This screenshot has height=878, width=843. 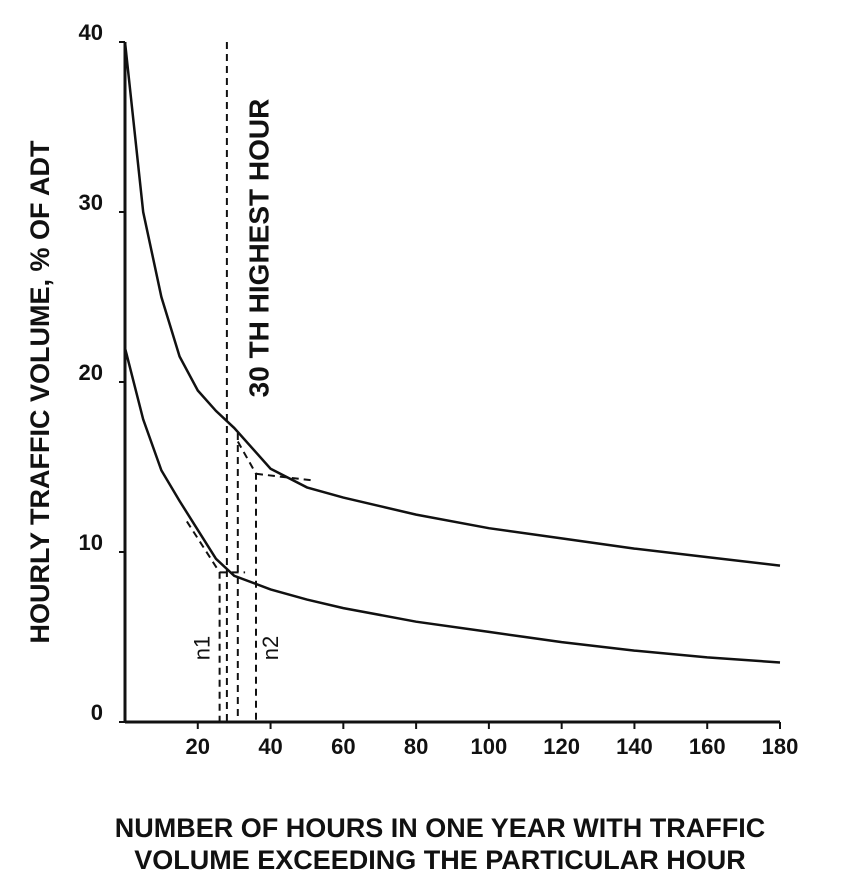 I want to click on x-tick-label: 100, so click(x=489, y=746).